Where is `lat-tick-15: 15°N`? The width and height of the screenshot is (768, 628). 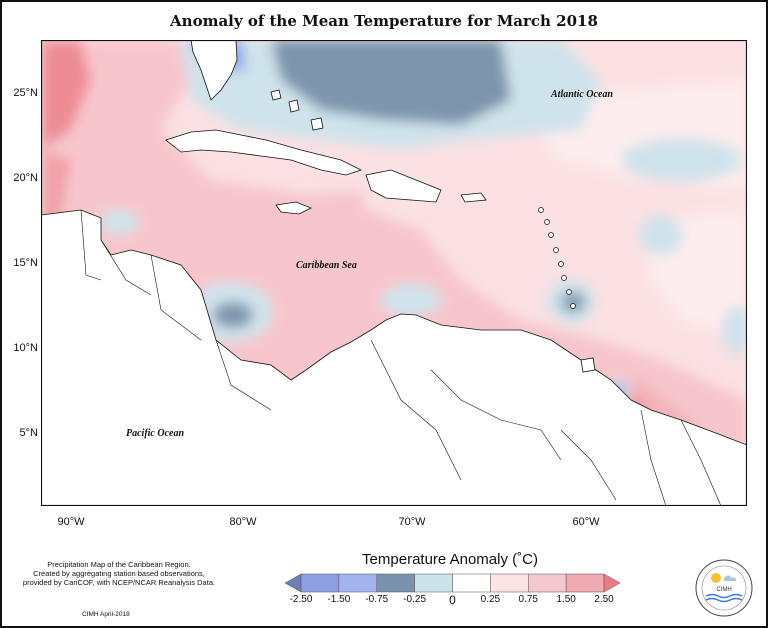
lat-tick-15: 15°N is located at coordinates (25, 263).